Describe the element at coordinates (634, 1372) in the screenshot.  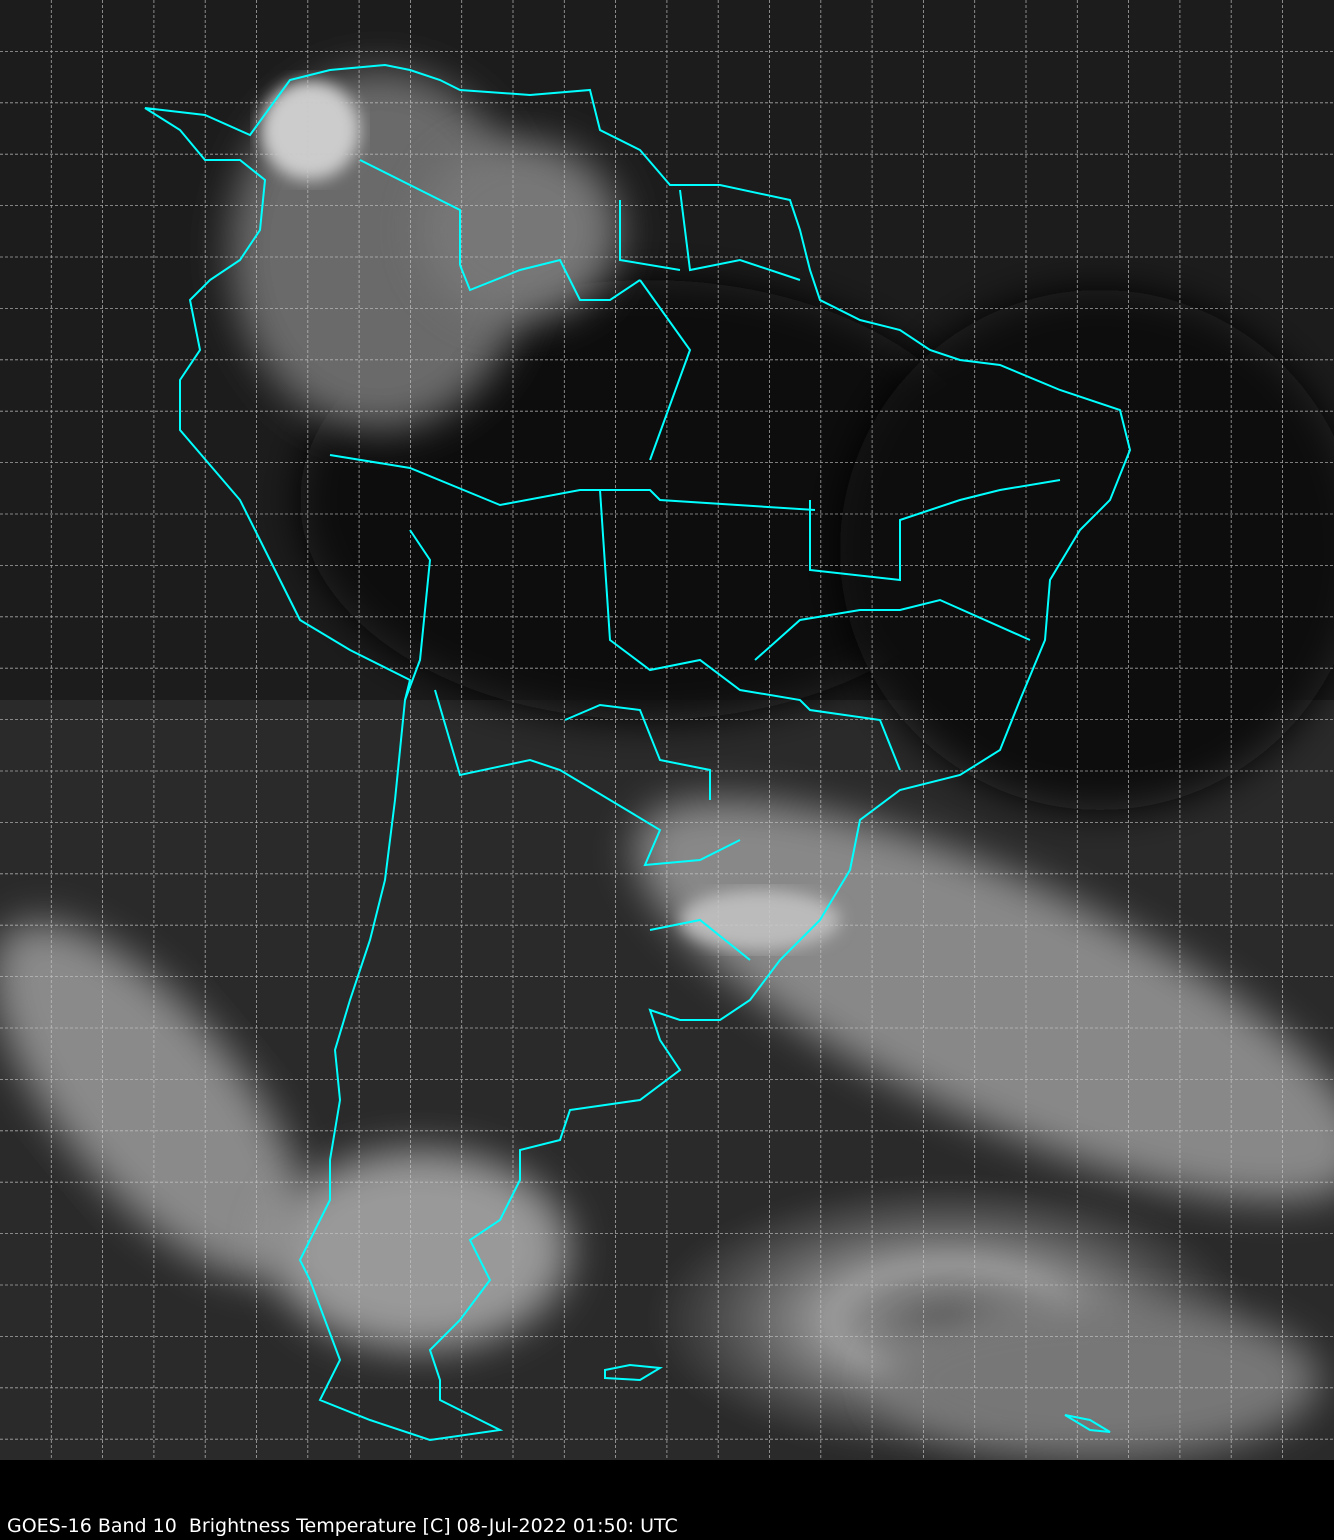
I see `falkland-islands` at that location.